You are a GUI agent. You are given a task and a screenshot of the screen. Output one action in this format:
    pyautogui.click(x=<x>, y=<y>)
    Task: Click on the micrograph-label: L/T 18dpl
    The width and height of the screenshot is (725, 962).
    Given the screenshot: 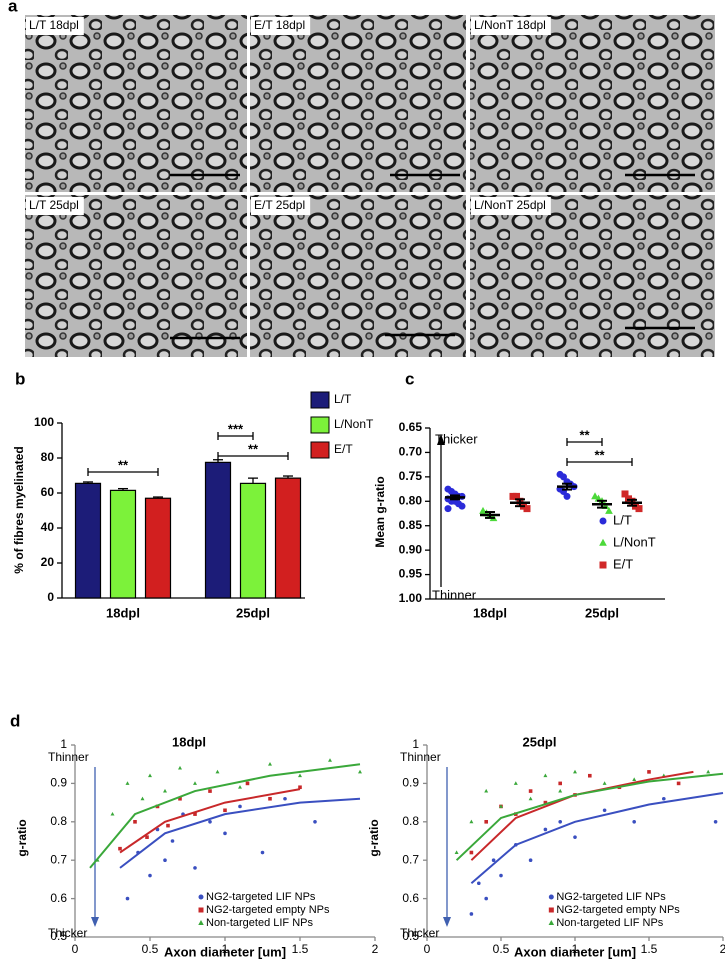 What is the action you would take?
    pyautogui.click(x=54, y=25)
    